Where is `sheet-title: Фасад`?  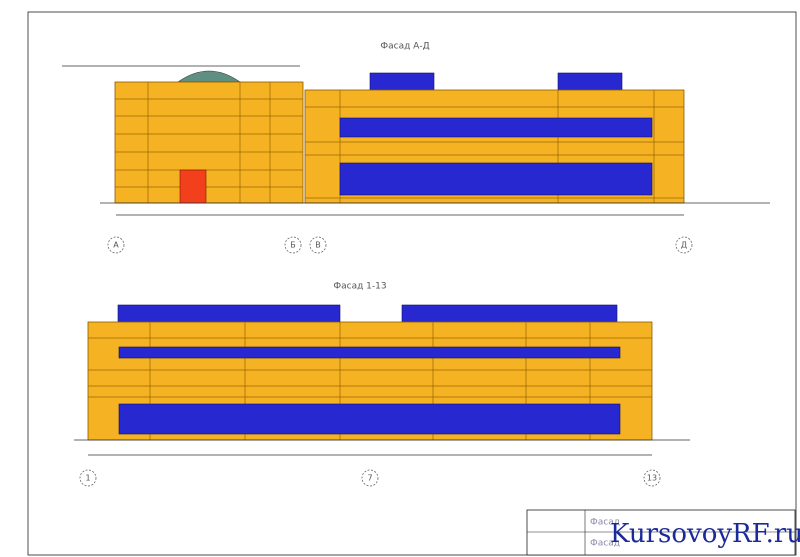 sheet-title: Фасад is located at coordinates (605, 523).